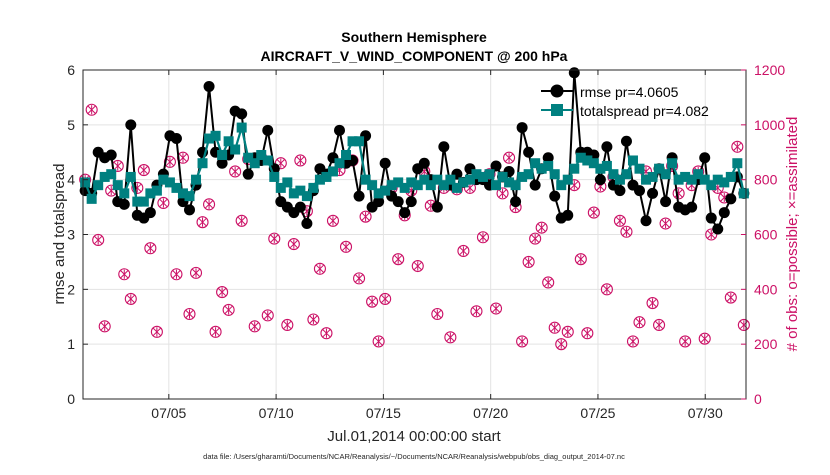 The height and width of the screenshot is (475, 830). Describe the element at coordinates (766, 289) in the screenshot. I see `y-right-tick-label: 400` at that location.